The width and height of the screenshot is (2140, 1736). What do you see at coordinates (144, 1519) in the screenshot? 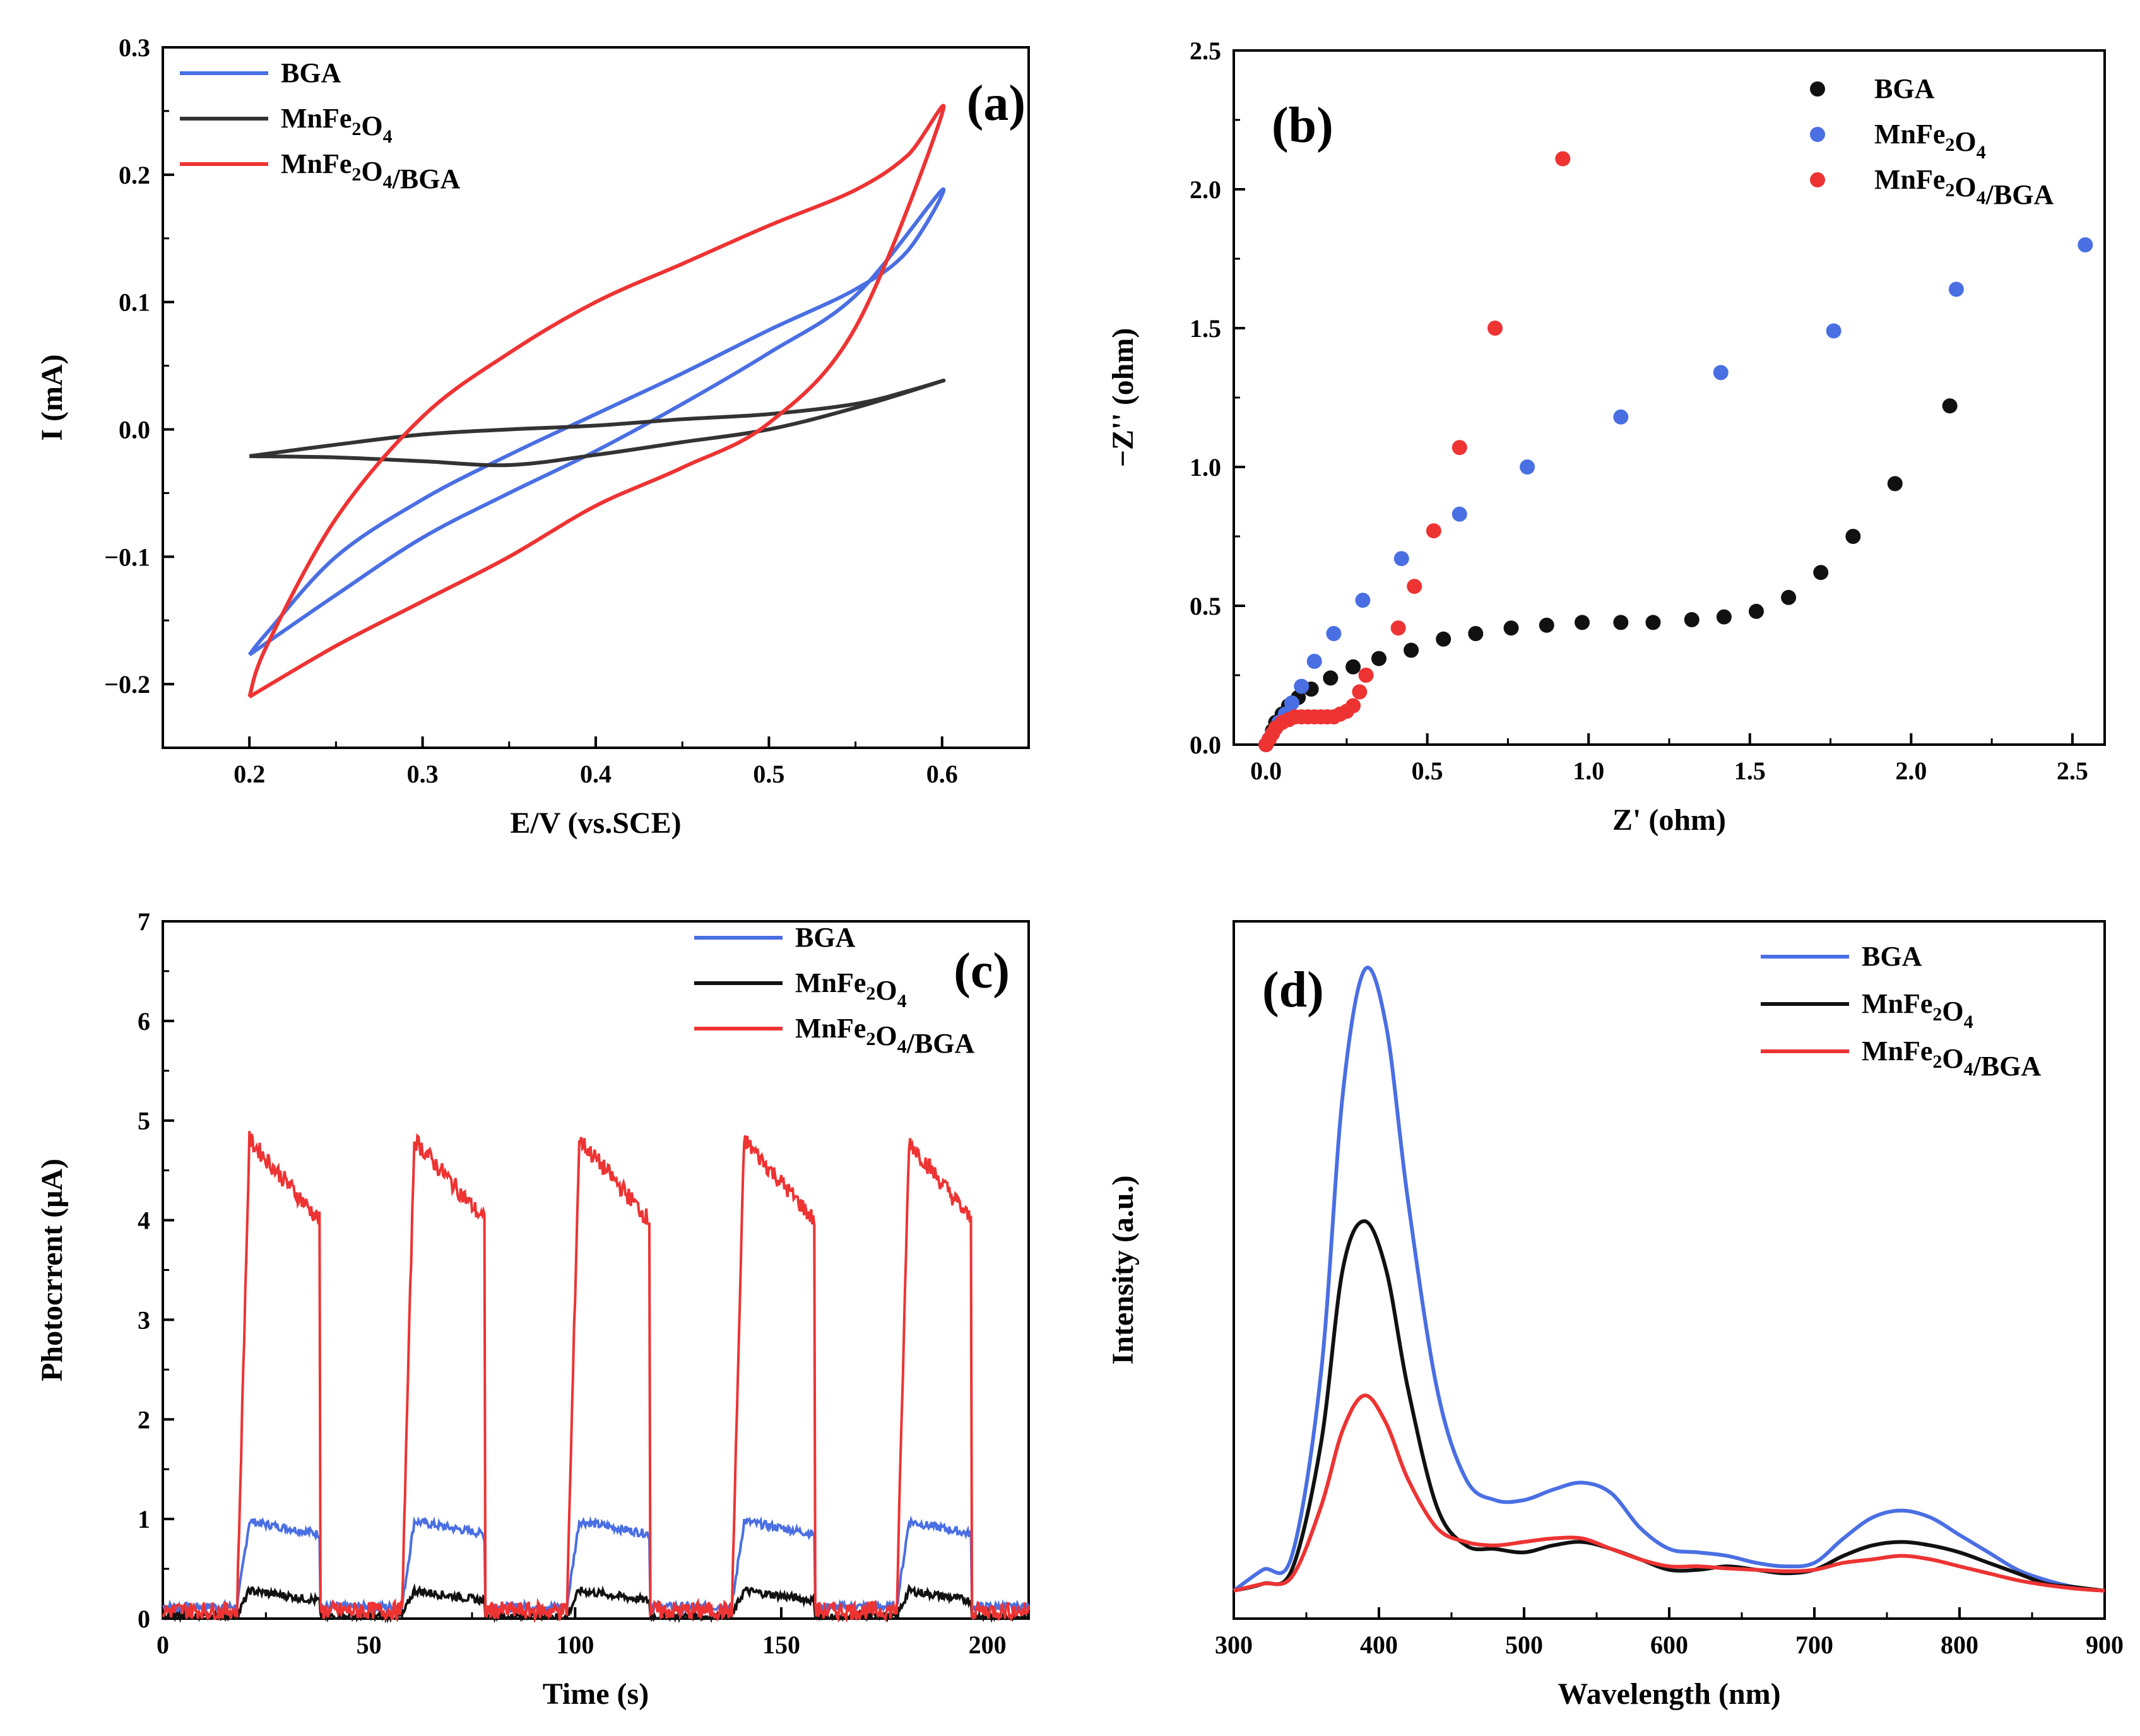
I see `y-tick-label: 1` at bounding box center [144, 1519].